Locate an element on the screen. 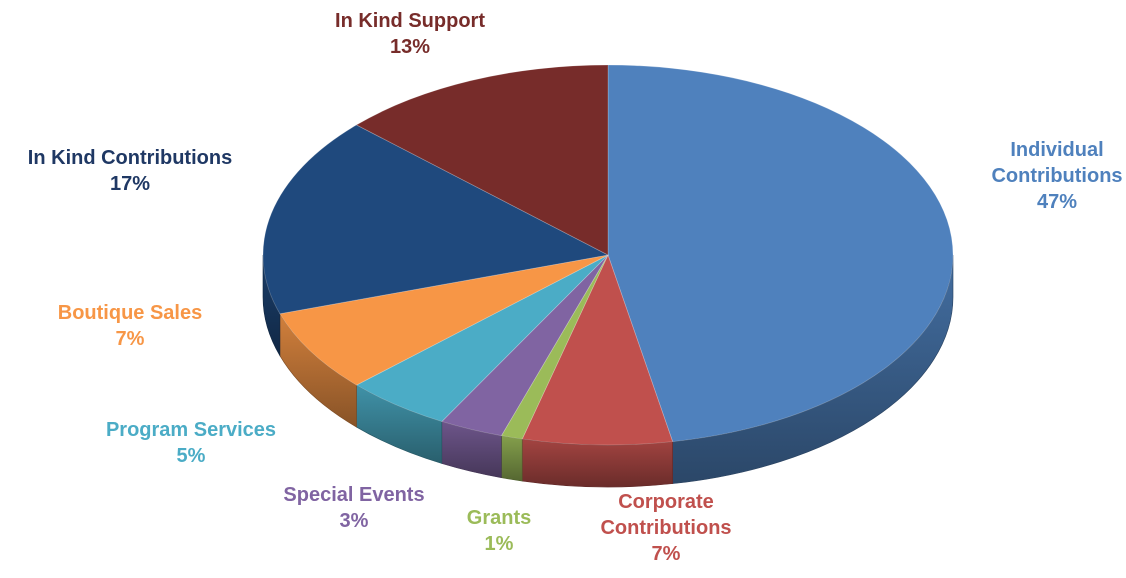 The height and width of the screenshot is (578, 1126). pie-slice-special-events is located at coordinates (525, 345).